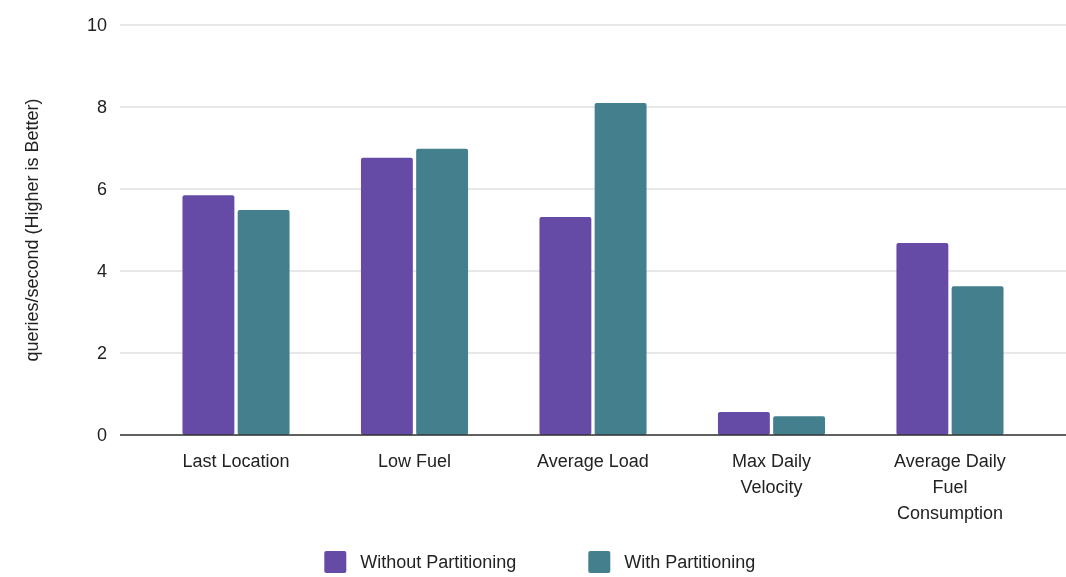 This screenshot has width=1066, height=577. I want to click on y-tick-label: 10, so click(96, 25).